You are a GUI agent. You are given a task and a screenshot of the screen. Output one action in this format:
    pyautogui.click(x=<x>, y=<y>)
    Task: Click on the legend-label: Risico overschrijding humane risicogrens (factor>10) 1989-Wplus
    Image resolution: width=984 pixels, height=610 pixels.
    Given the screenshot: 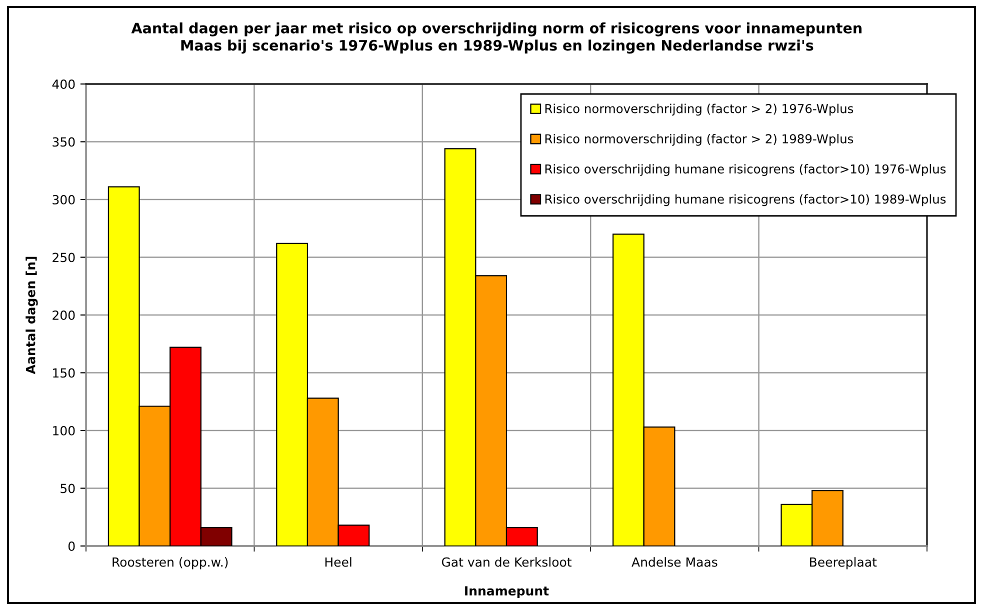 What is the action you would take?
    pyautogui.click(x=745, y=200)
    